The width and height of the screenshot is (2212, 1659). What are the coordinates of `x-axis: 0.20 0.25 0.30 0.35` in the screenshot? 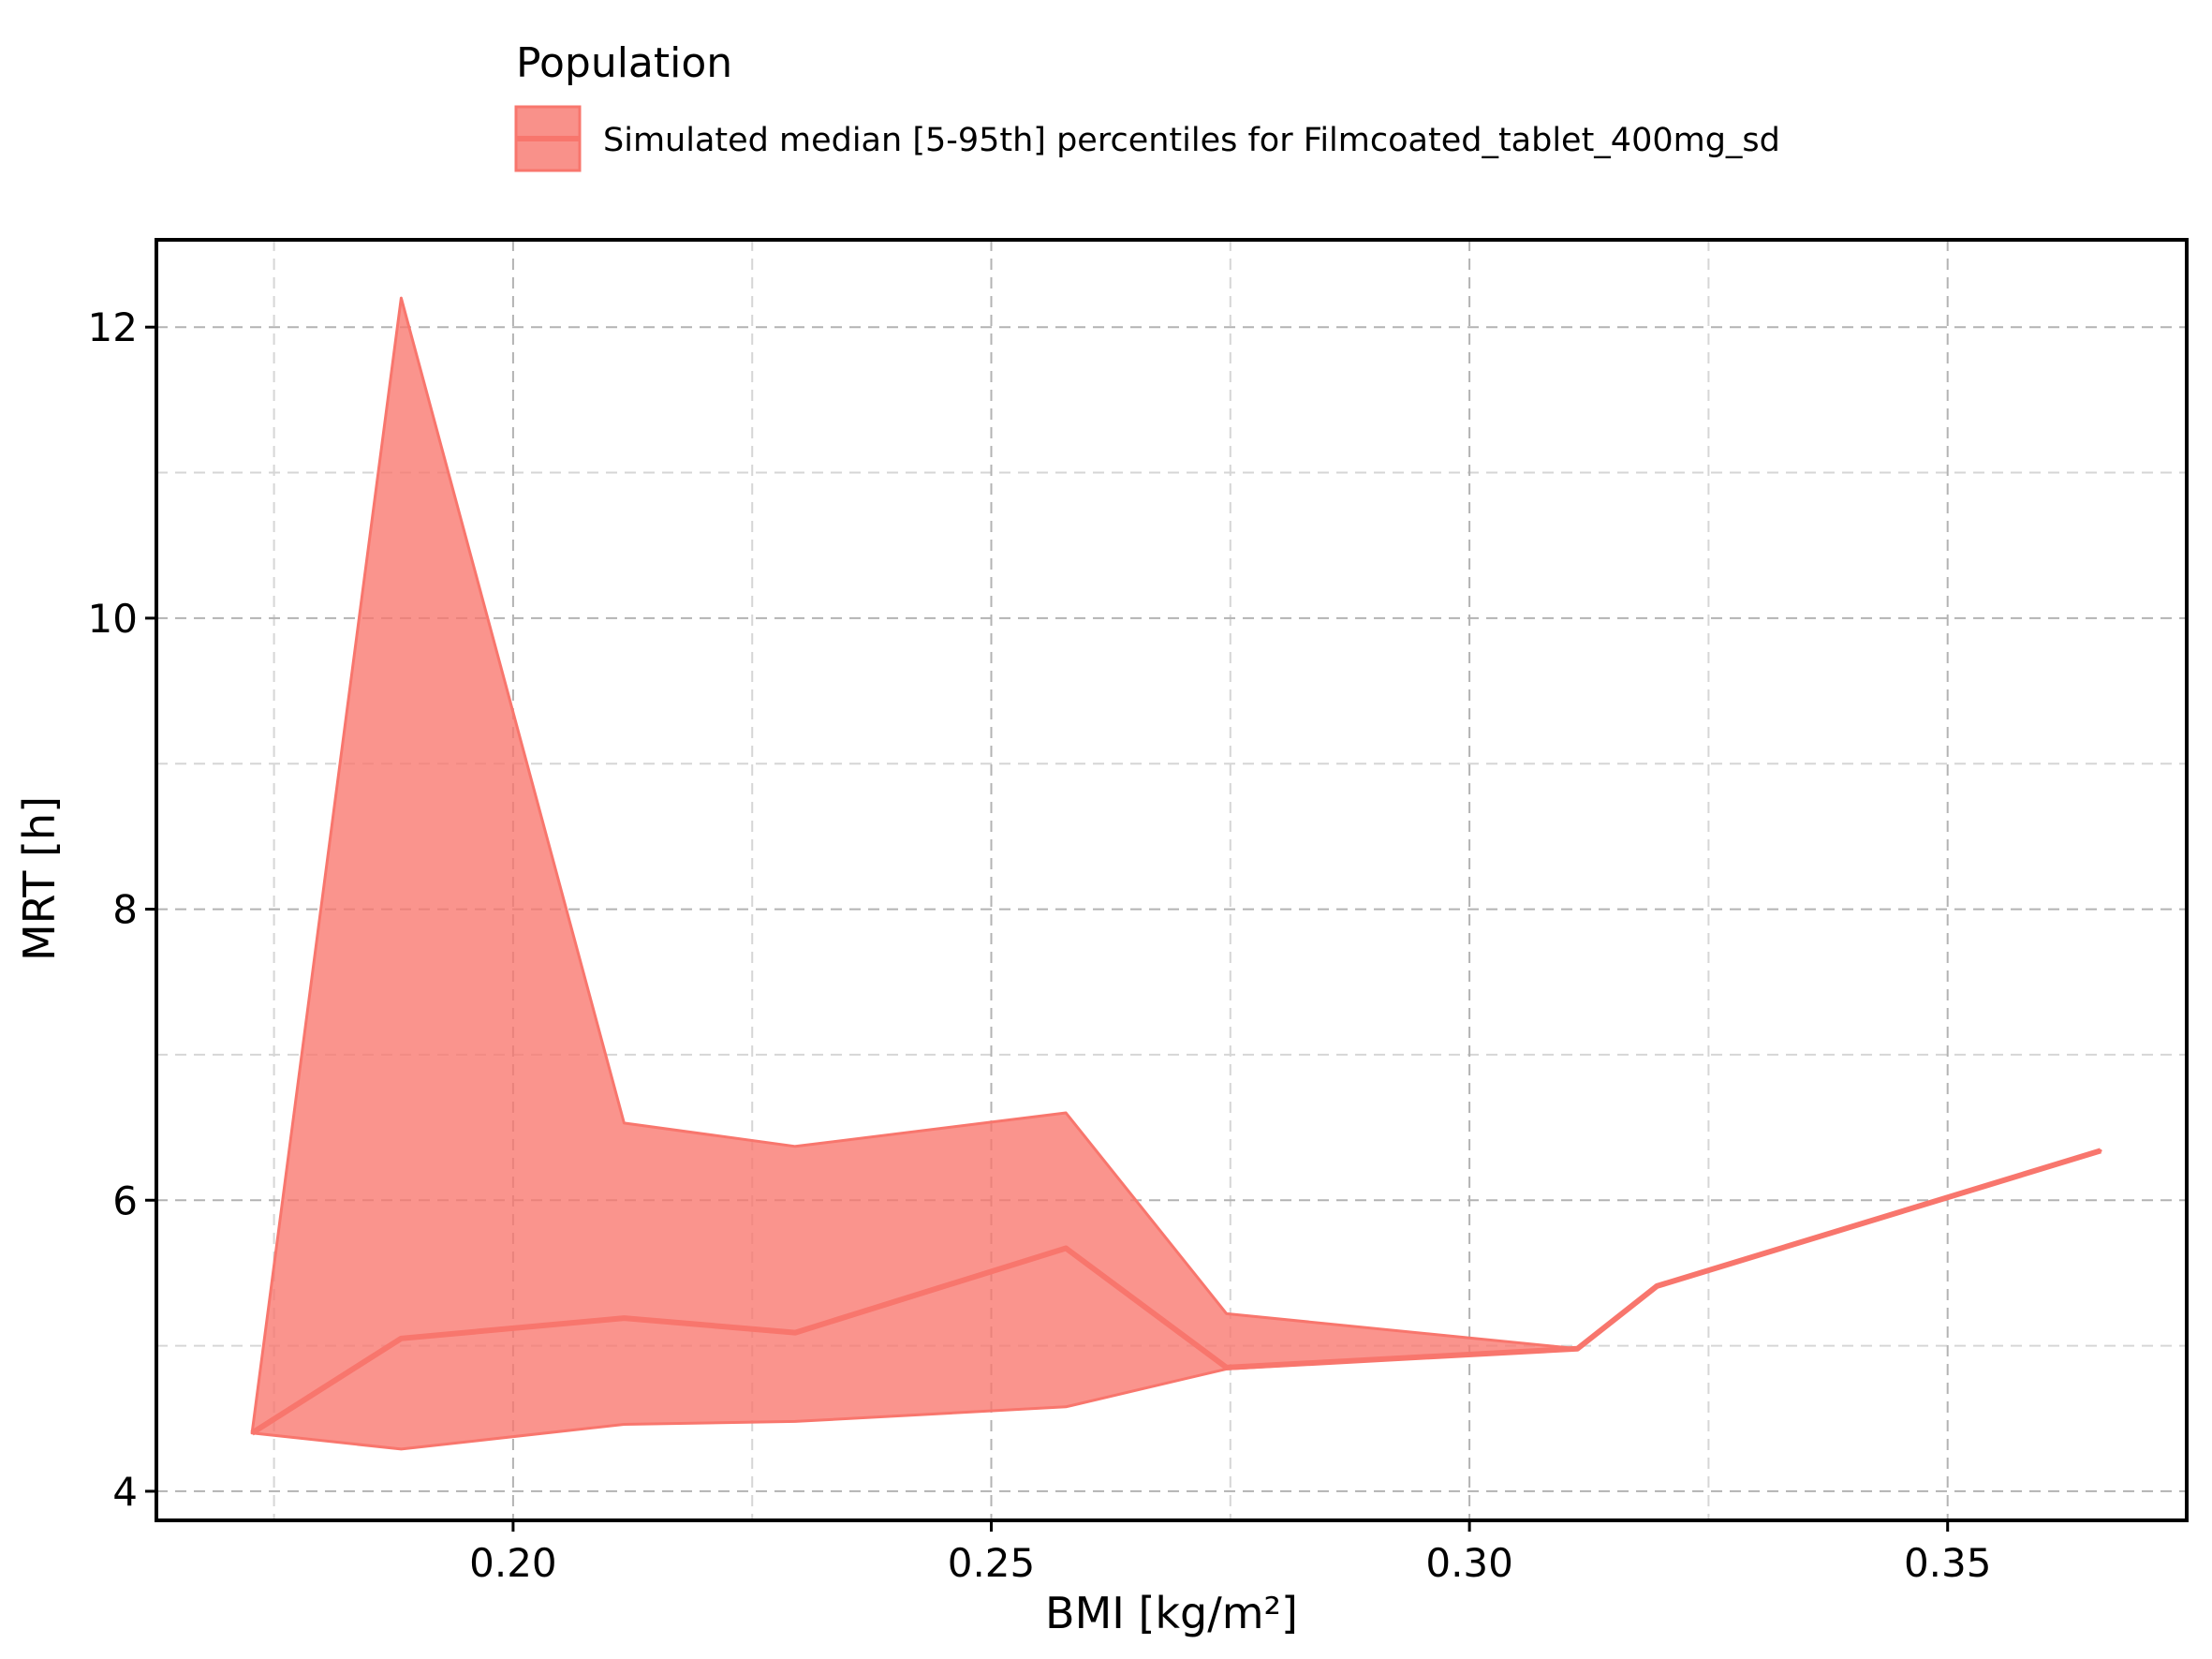 It's located at (1230, 1553).